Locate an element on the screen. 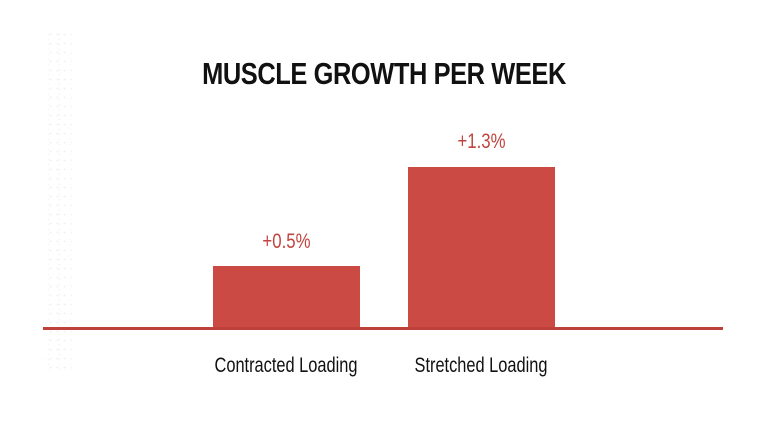 The height and width of the screenshot is (441, 768). value-label-contracted: +0.5% is located at coordinates (286, 241).